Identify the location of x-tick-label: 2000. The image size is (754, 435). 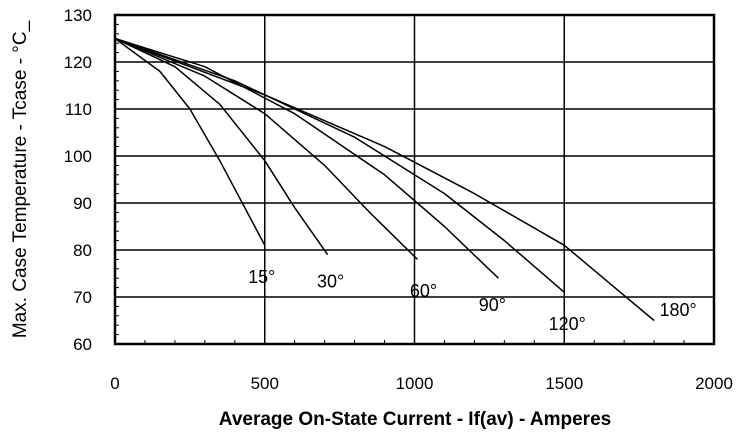
(714, 383).